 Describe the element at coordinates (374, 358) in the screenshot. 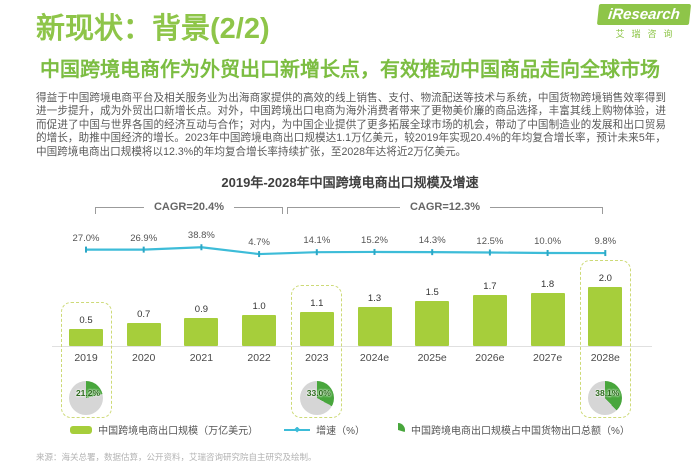

I see `year-label-2024e: 2024e` at that location.